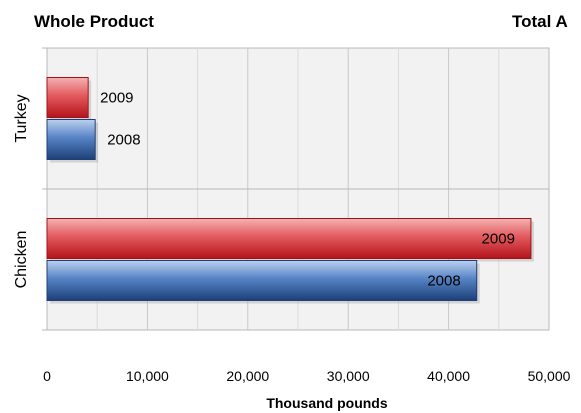  Describe the element at coordinates (540, 21) in the screenshot. I see `chart-heading-right: Total A` at that location.